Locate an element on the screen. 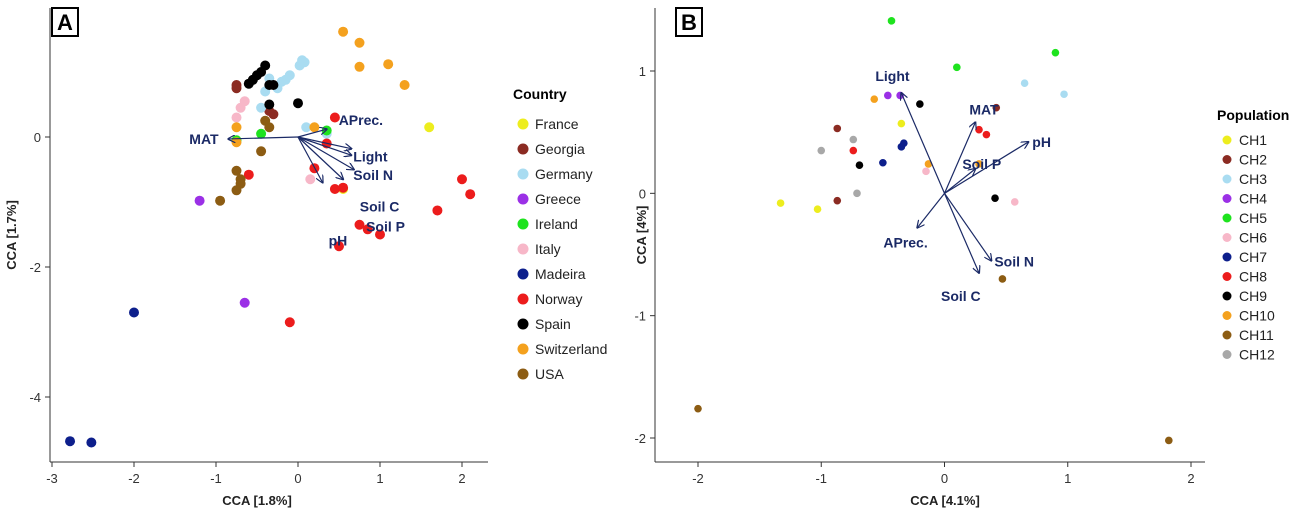  panel-b-vector-label-ph: pH is located at coordinates (1041, 142).